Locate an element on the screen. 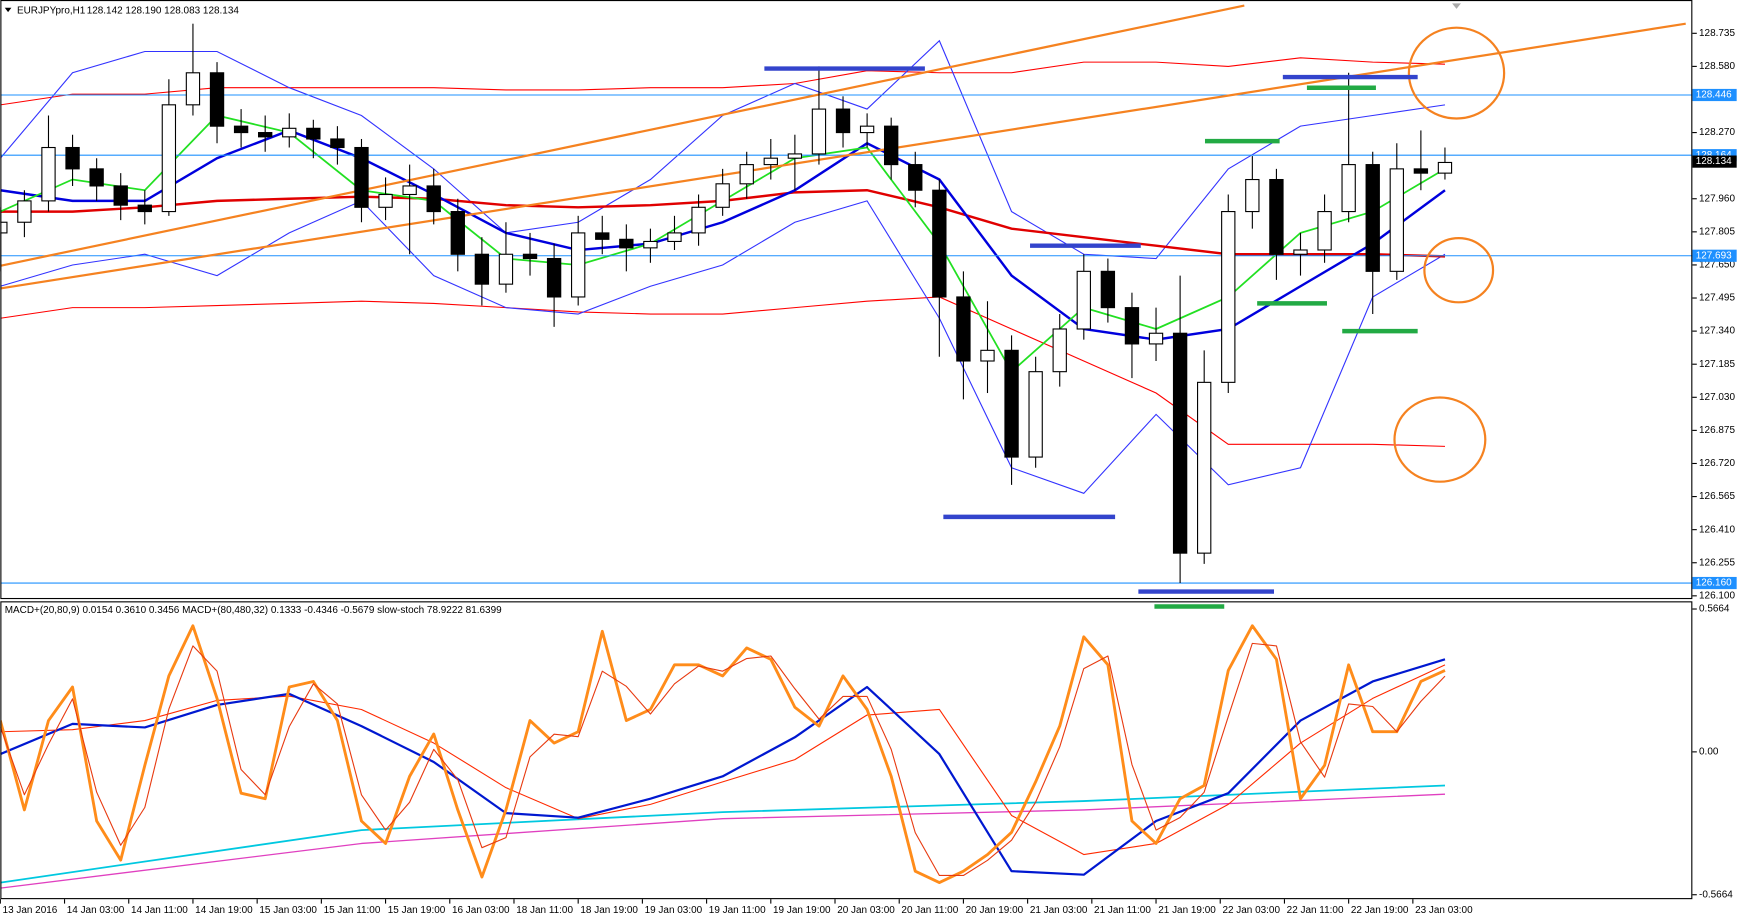 This screenshot has height=918, width=1737. symbol-title: EURJPYpro,H1 is located at coordinates (51, 11).